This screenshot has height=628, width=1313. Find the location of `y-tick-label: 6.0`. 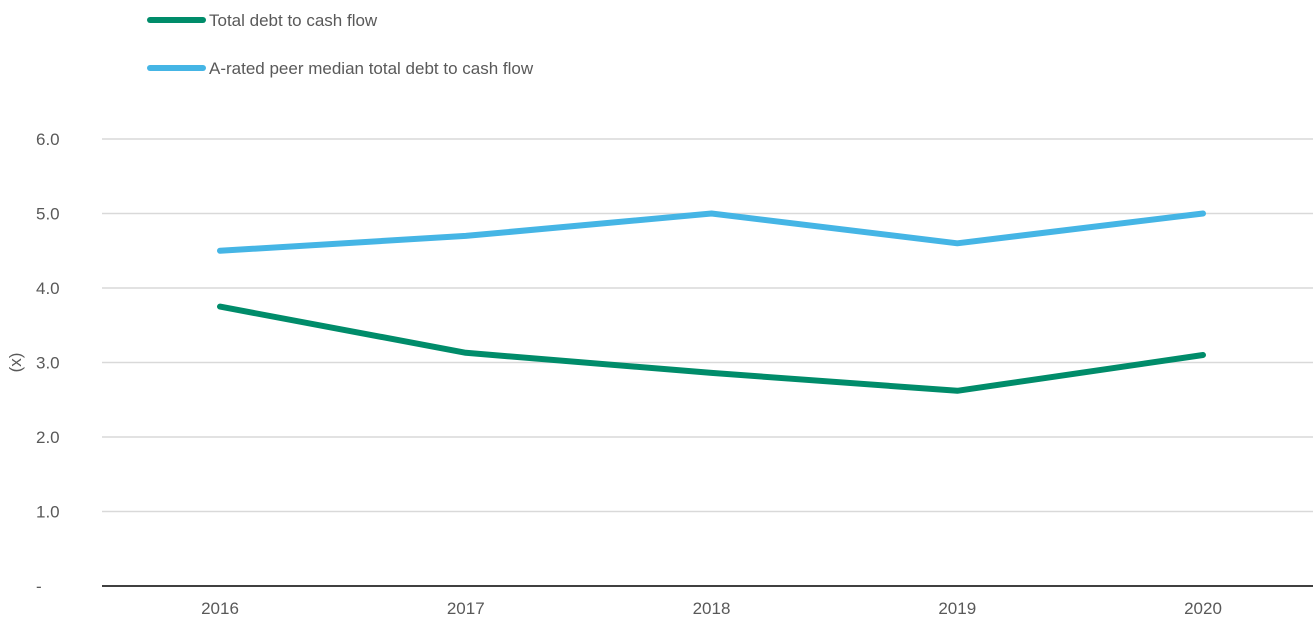

y-tick-label: 6.0 is located at coordinates (48, 139).